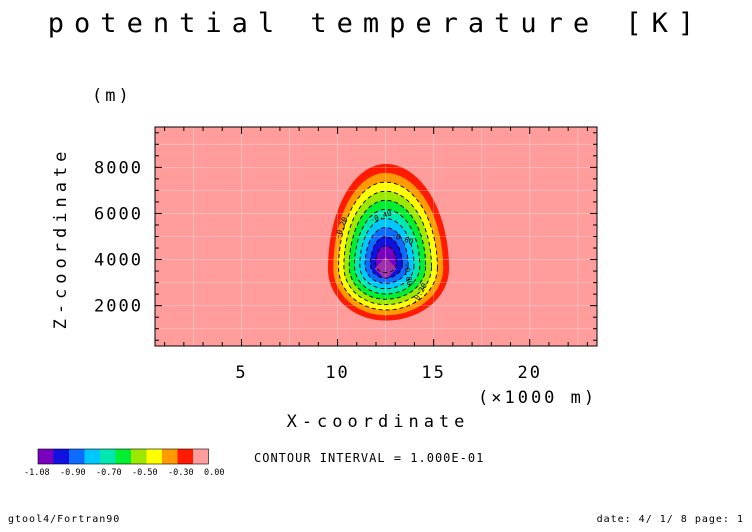  I want to click on footer-program: gtool4/Fortran90, so click(64, 519).